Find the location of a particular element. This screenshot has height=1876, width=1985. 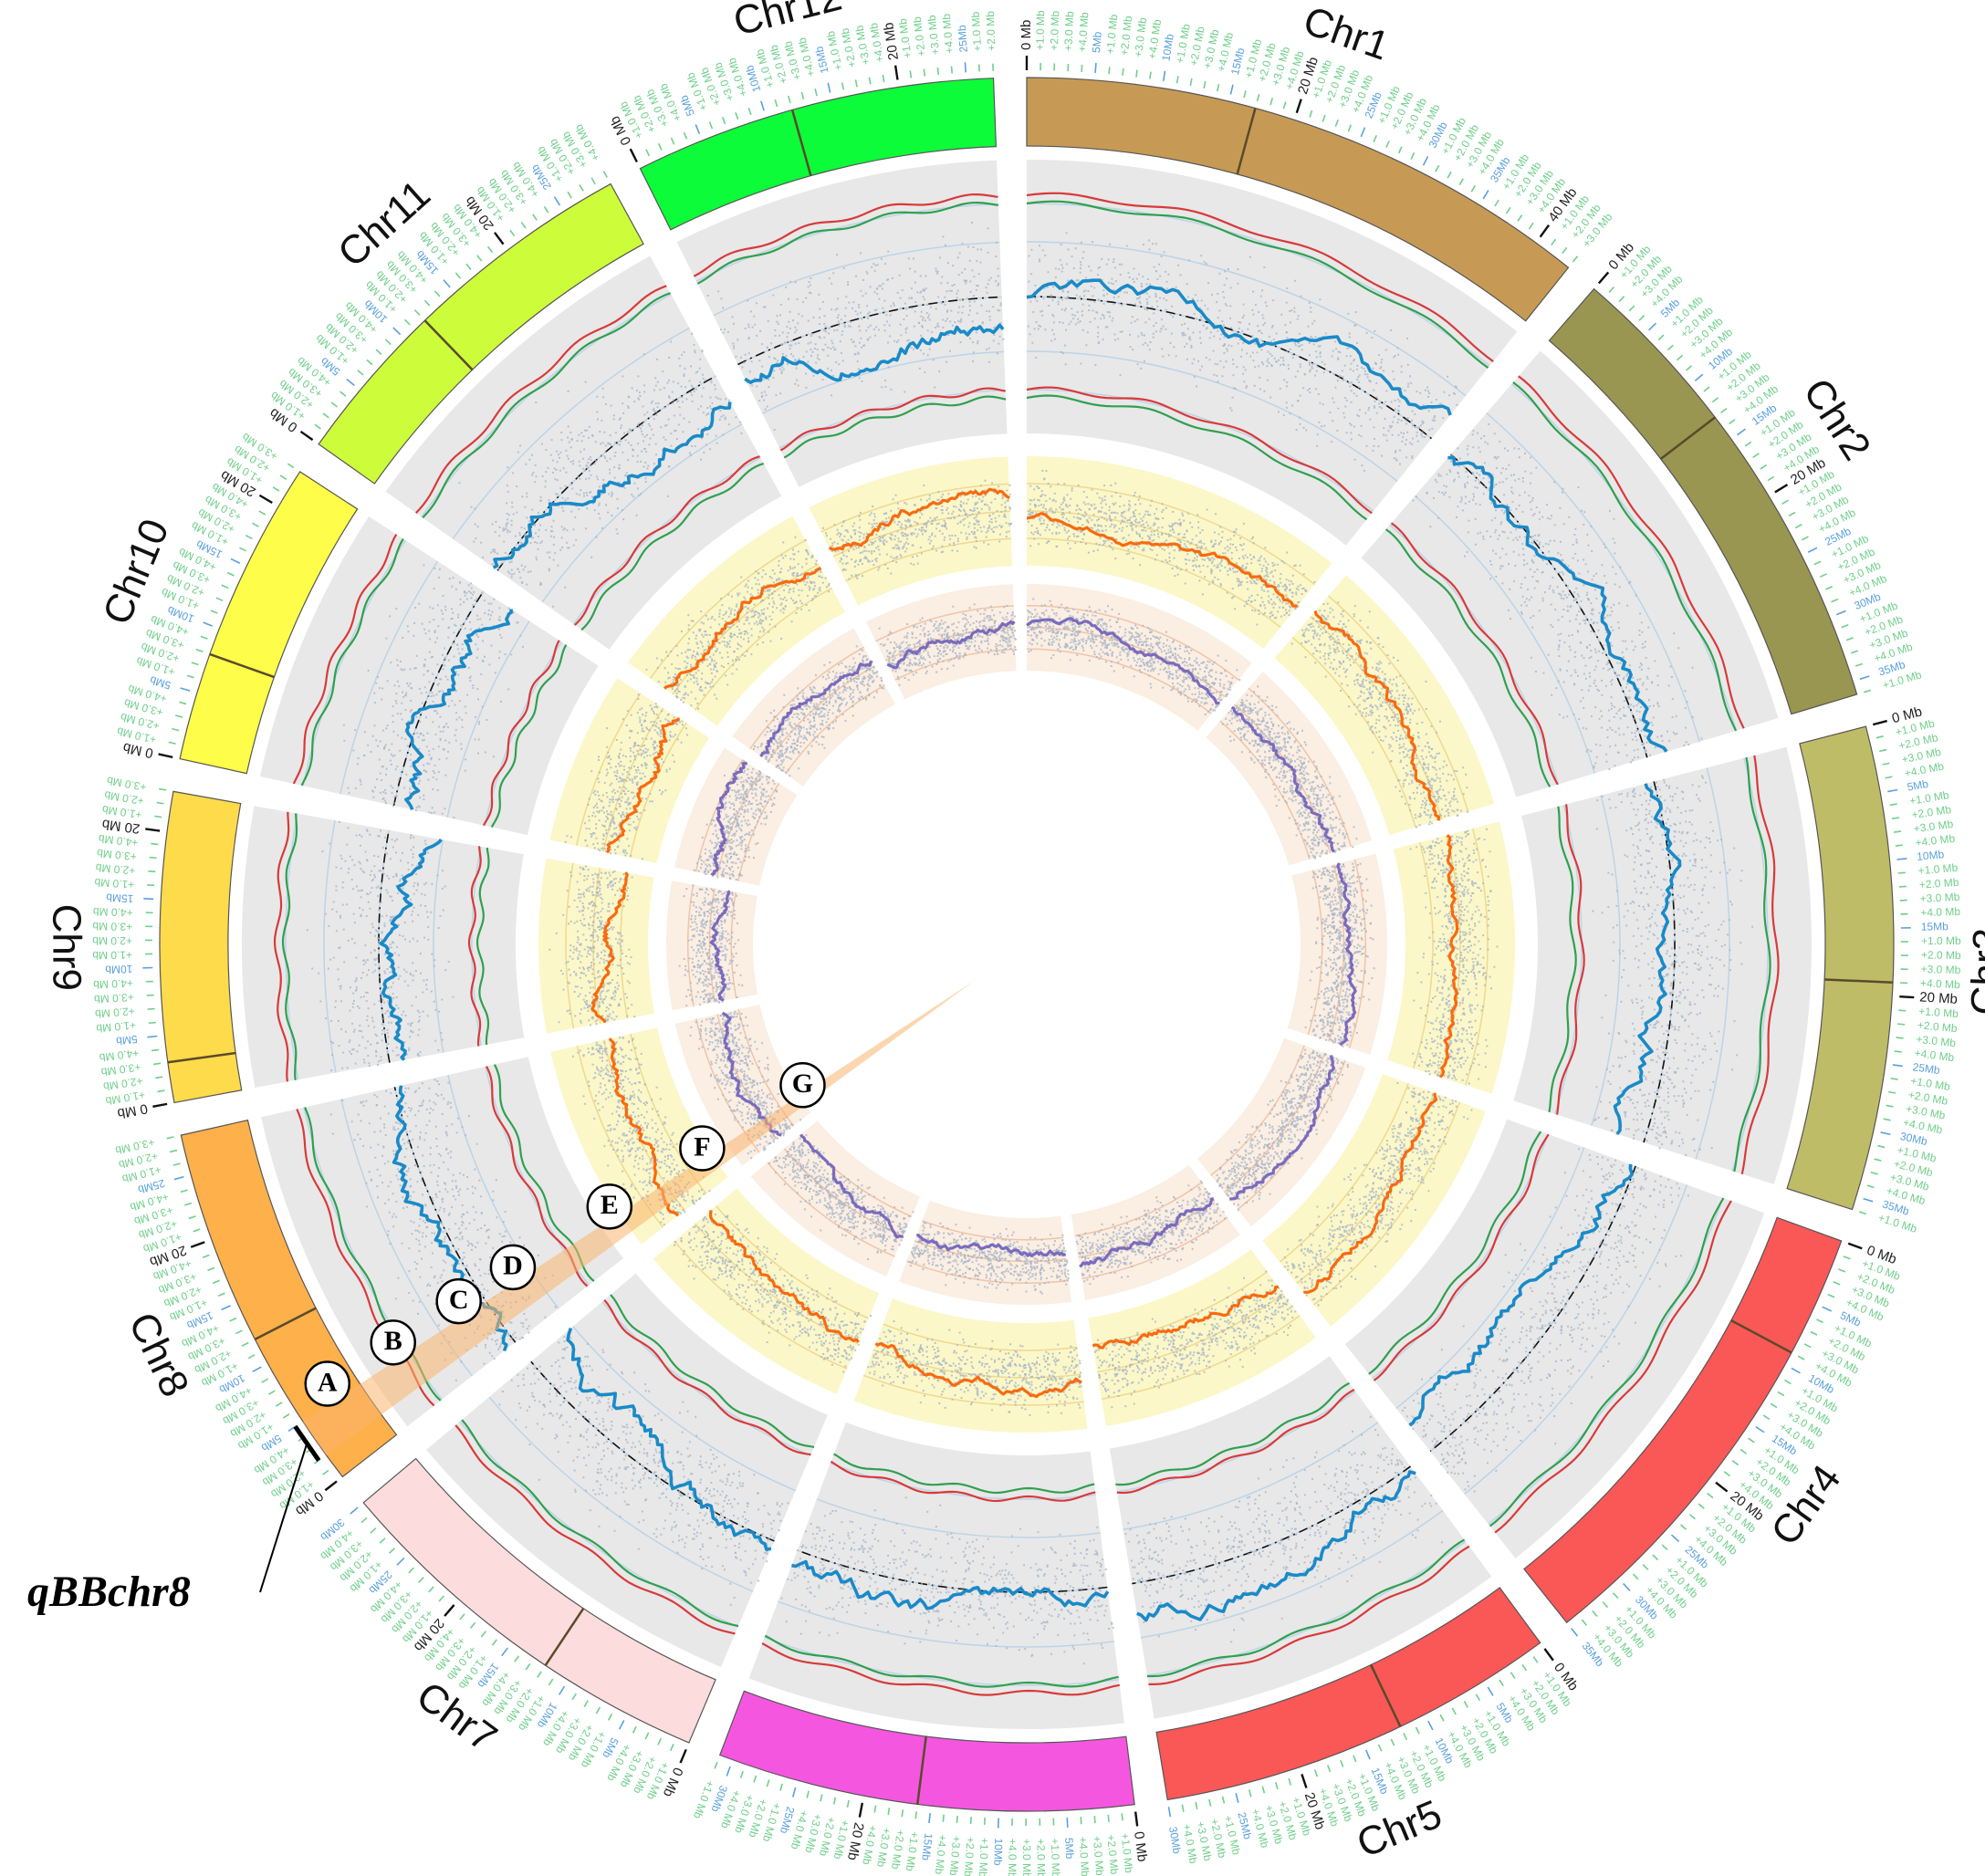

tick-label: 15Mb is located at coordinates (1935, 926).